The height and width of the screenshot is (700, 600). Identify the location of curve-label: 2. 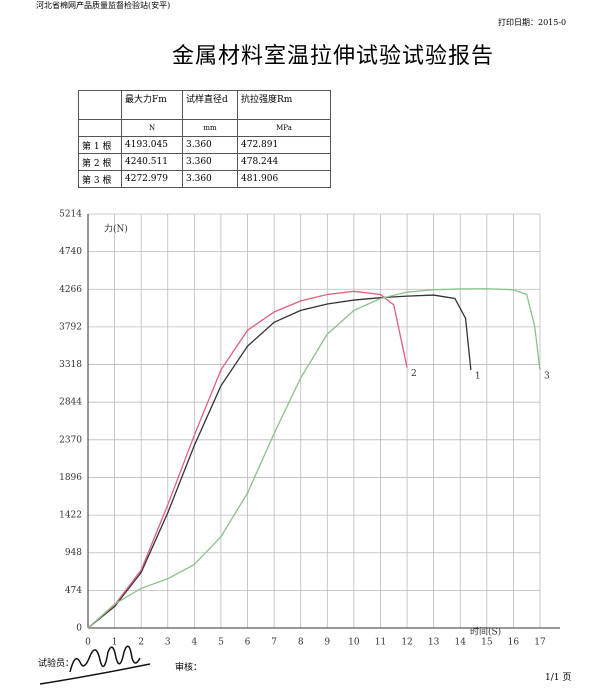
(414, 374).